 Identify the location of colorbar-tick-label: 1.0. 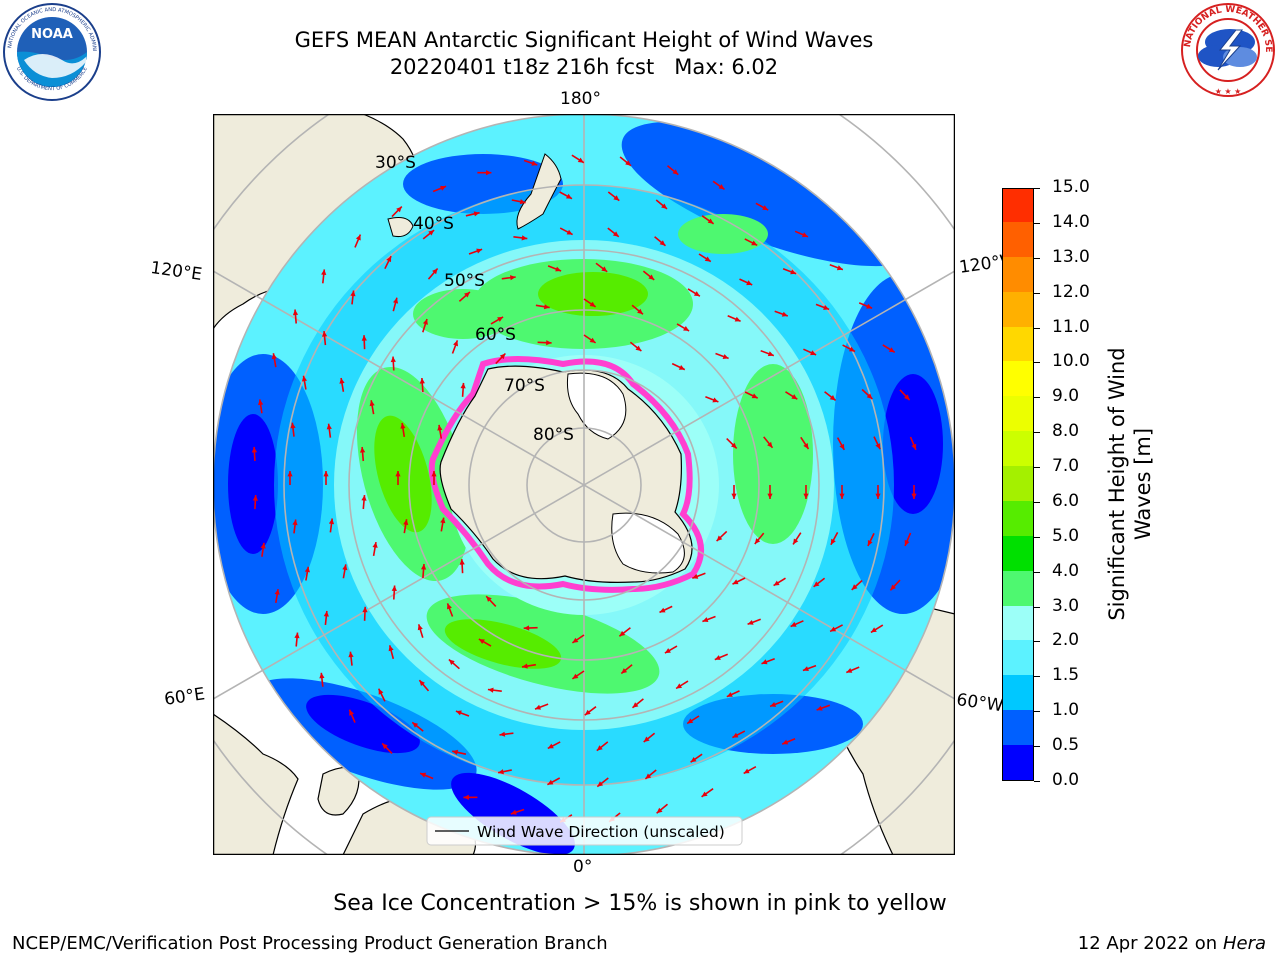
(1066, 710).